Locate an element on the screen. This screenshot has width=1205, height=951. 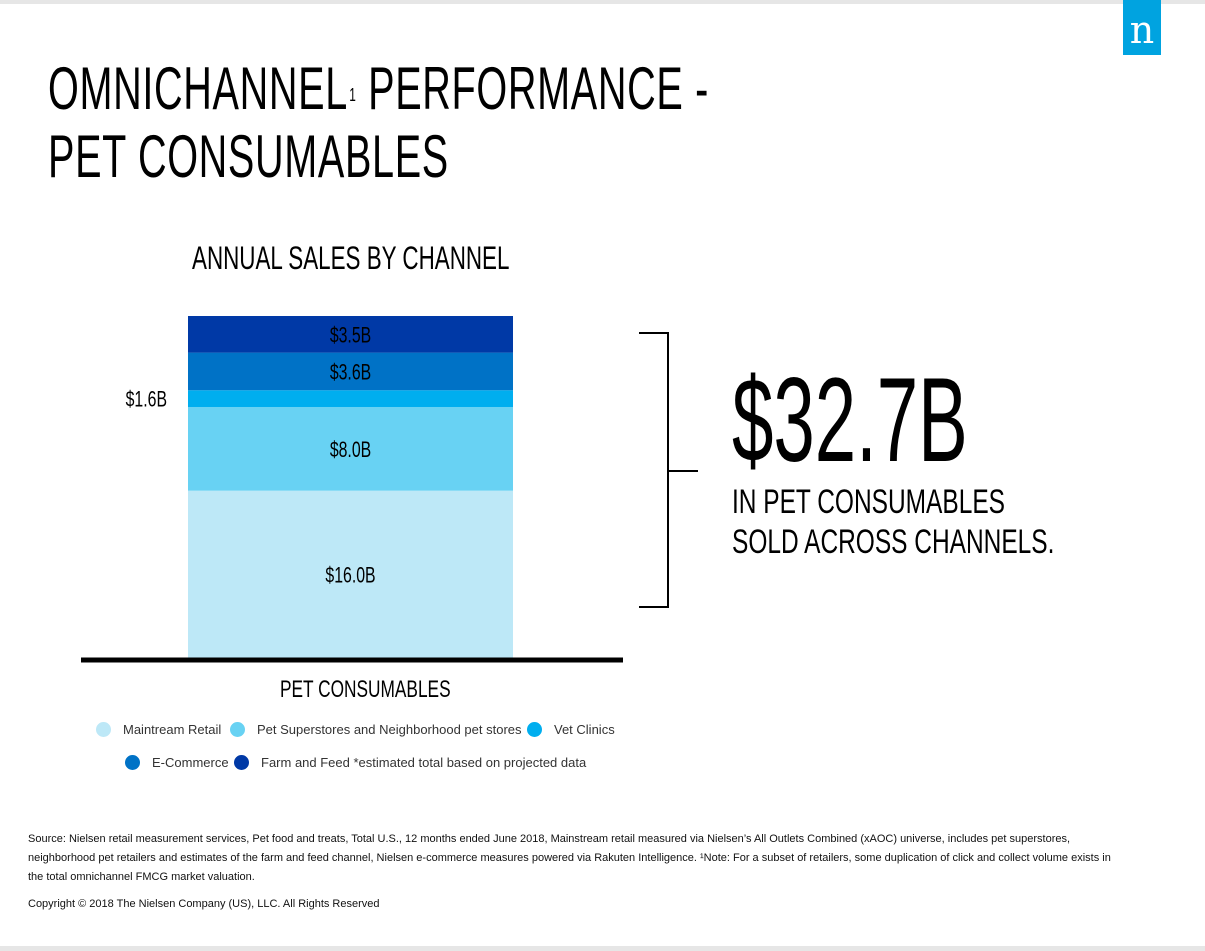
legend-label-vet: Vet Clinics is located at coordinates (584, 729).